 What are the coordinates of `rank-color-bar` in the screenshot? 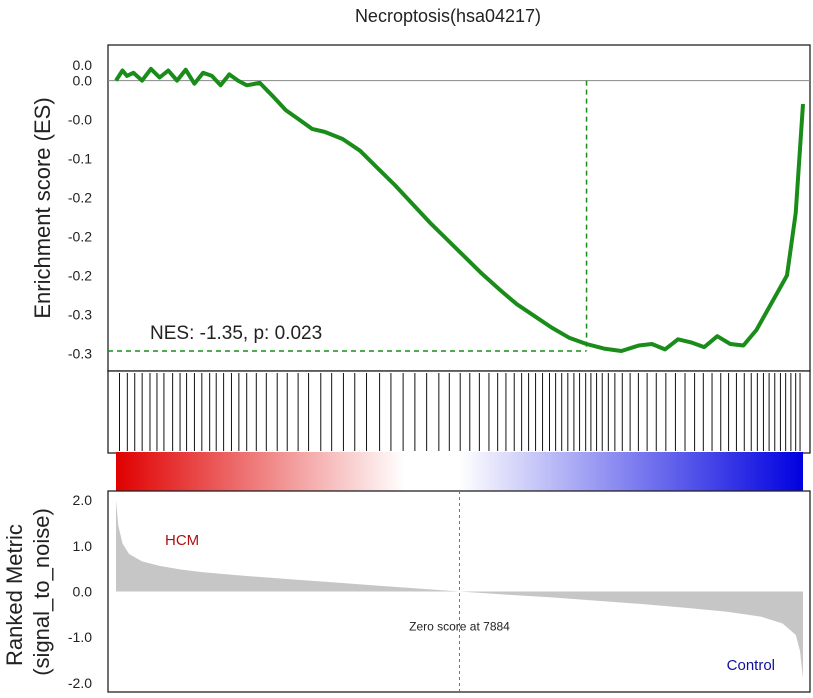 It's located at (459, 471).